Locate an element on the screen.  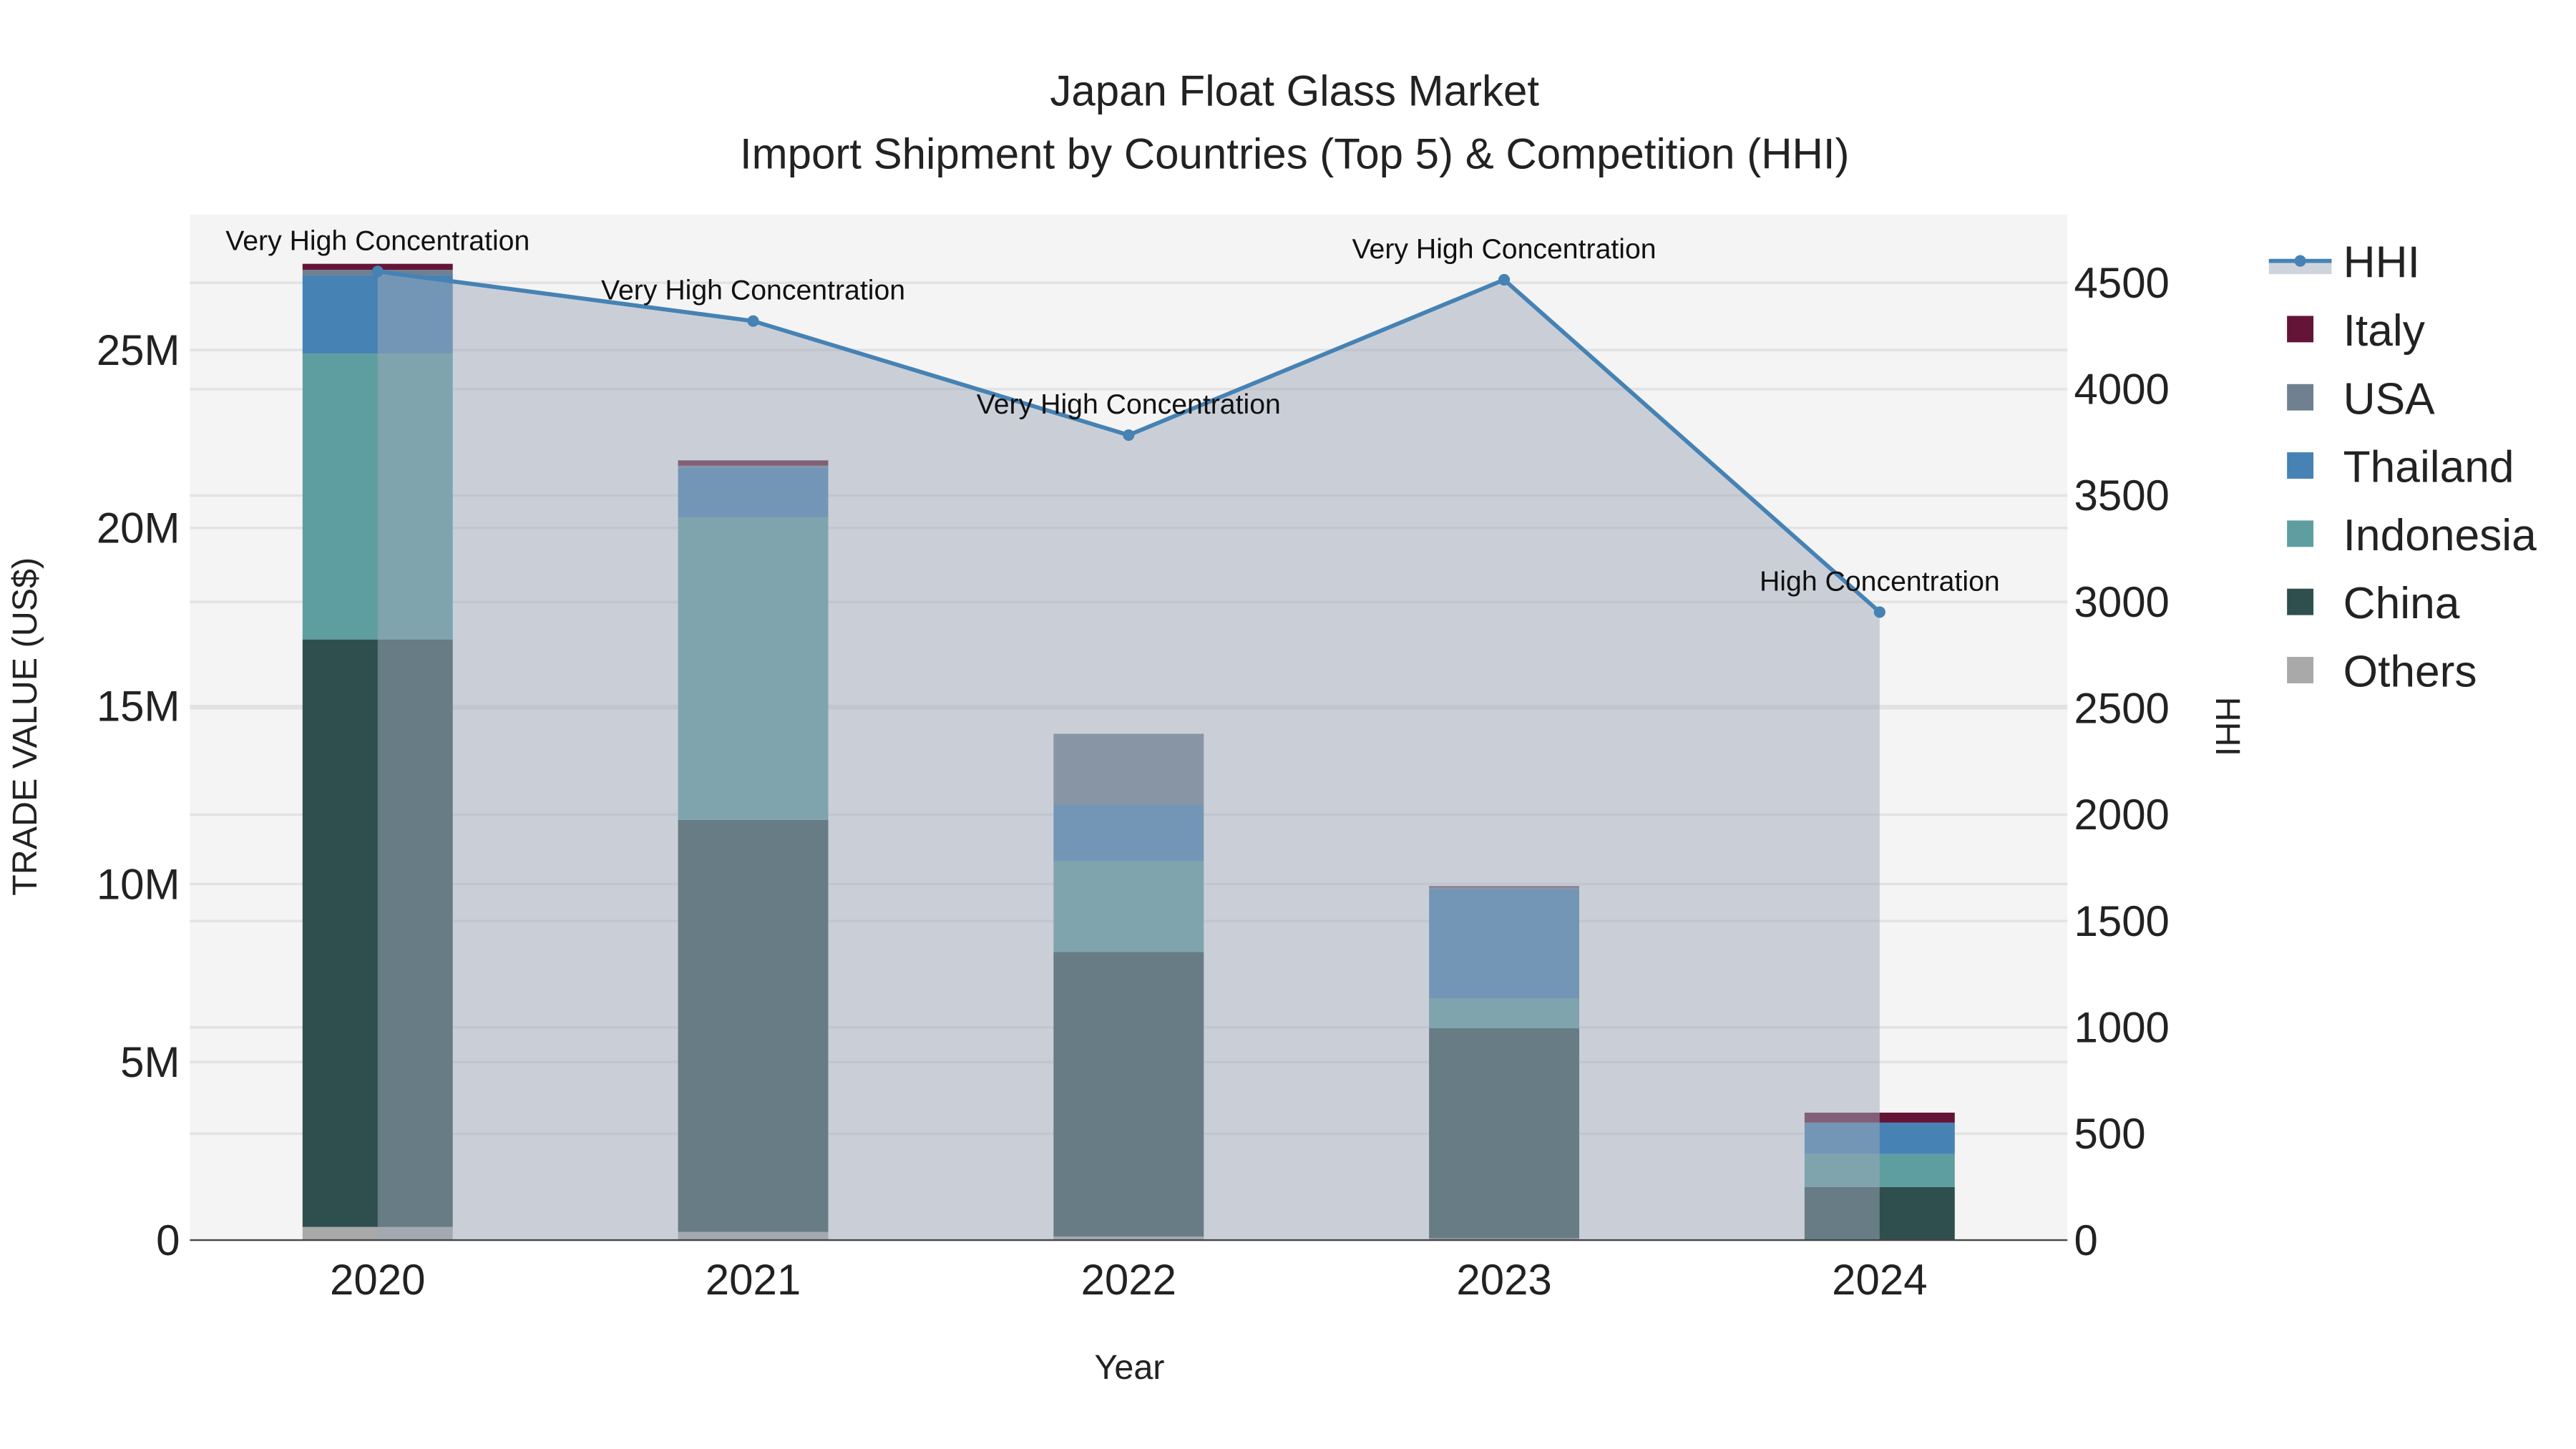
y2-tick-label: 500 is located at coordinates (2109, 1134).